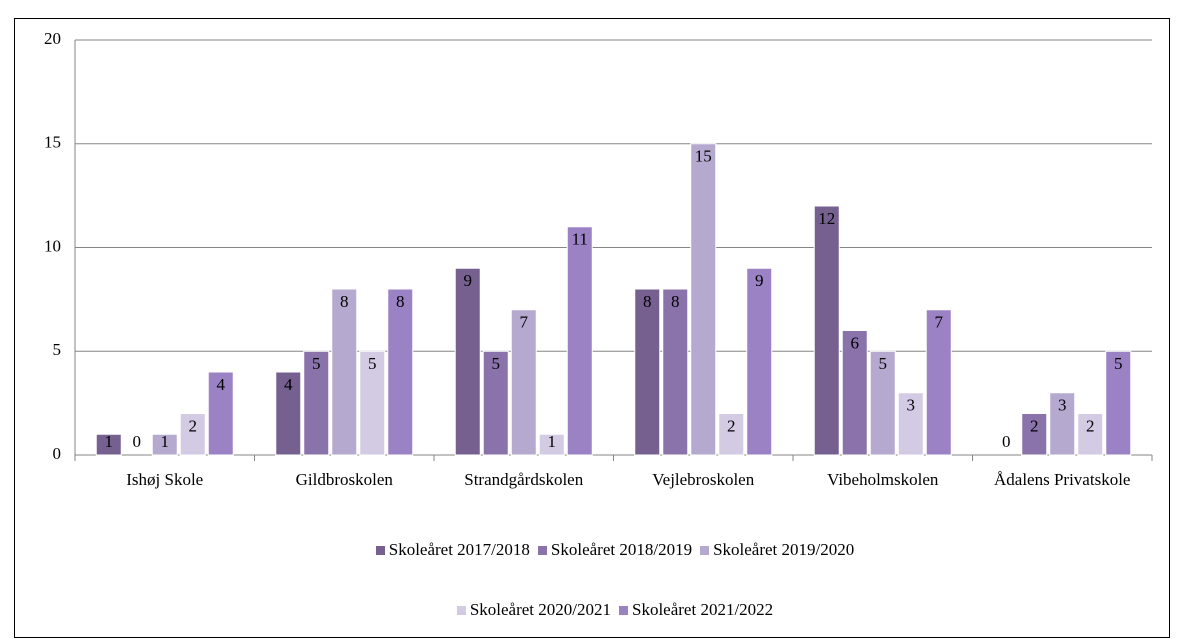  I want to click on x-tick-label: Ishøj Skole, so click(165, 479).